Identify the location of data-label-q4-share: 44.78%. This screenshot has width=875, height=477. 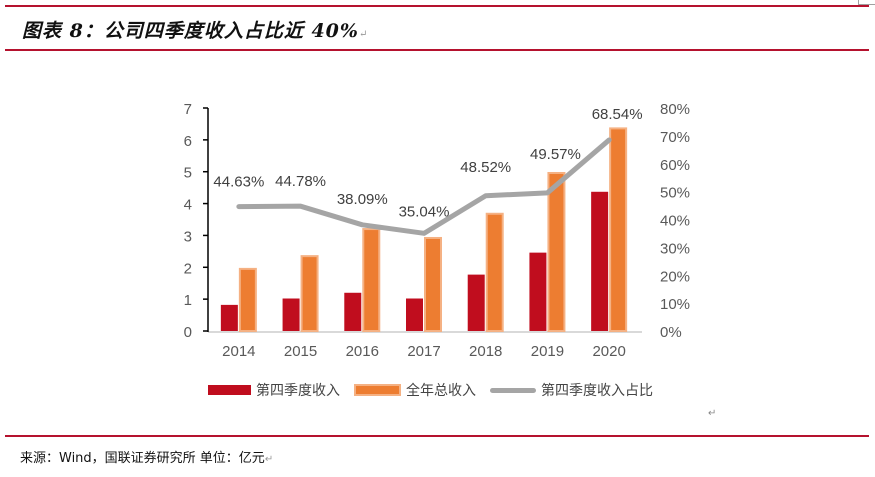
(300, 181).